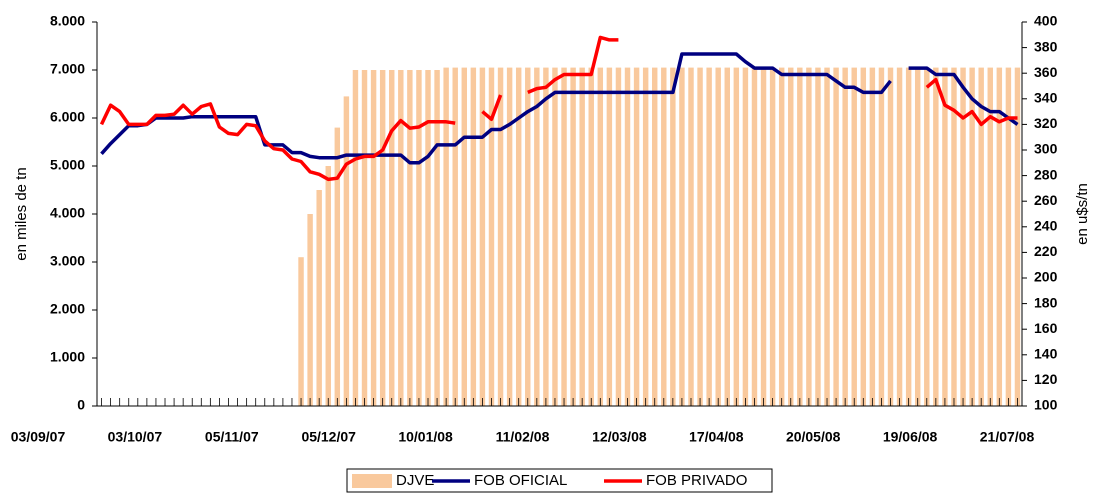  What do you see at coordinates (415, 480) in the screenshot?
I see `legend-label: DJVE` at bounding box center [415, 480].